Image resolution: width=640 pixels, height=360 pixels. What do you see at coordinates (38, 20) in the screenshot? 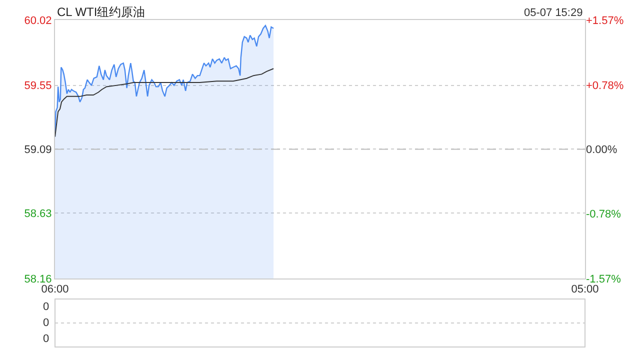
I see `y-tick-label: 60.02` at bounding box center [38, 20].